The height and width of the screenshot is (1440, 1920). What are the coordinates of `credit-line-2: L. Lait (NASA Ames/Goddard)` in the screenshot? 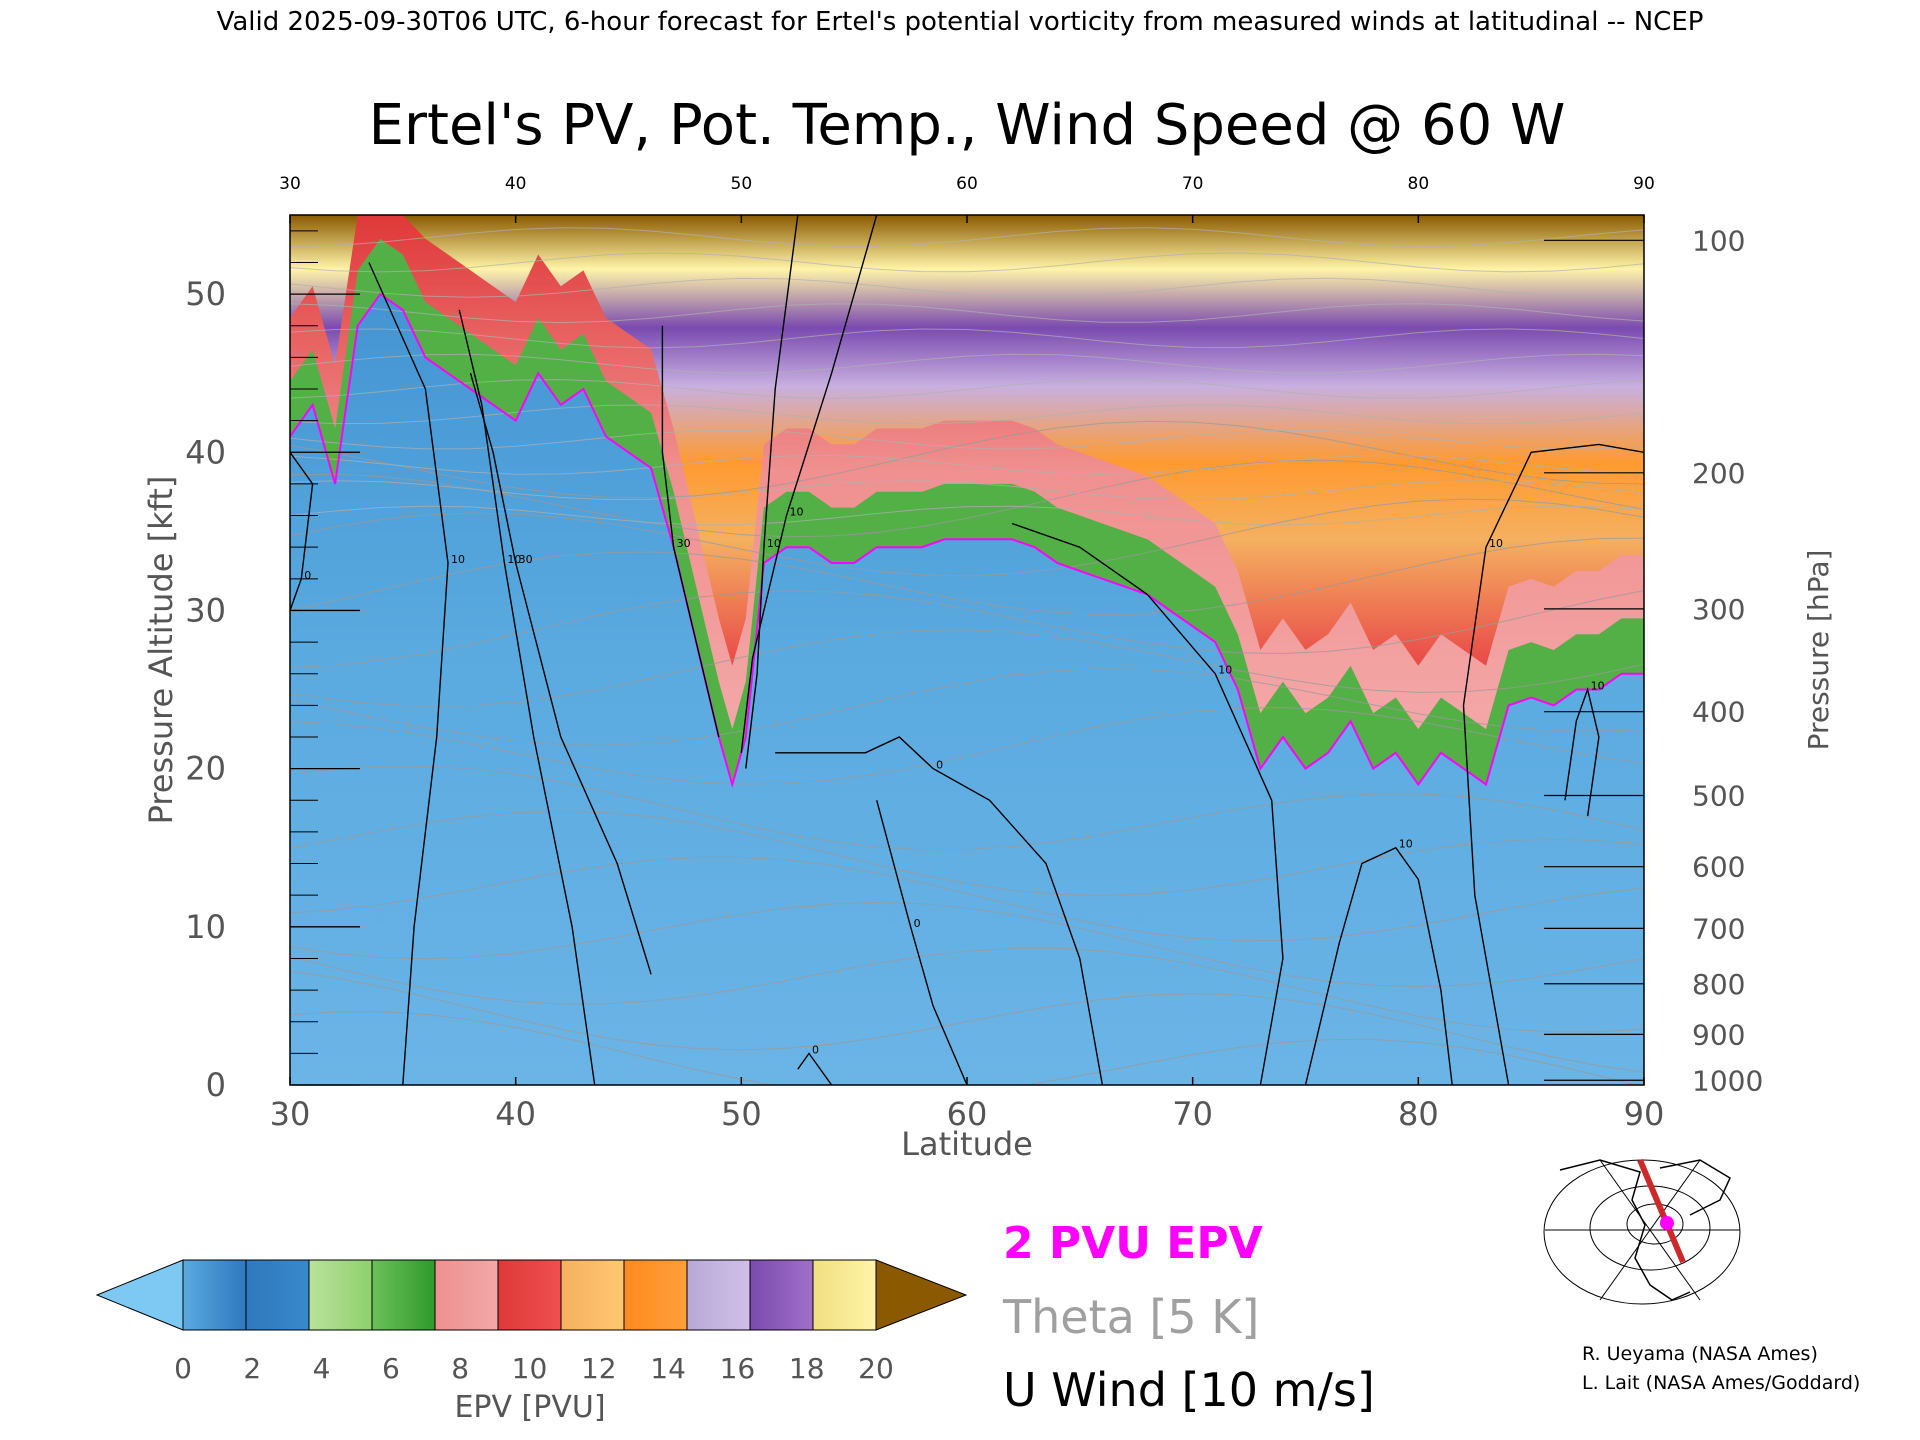 It's located at (1721, 1383).